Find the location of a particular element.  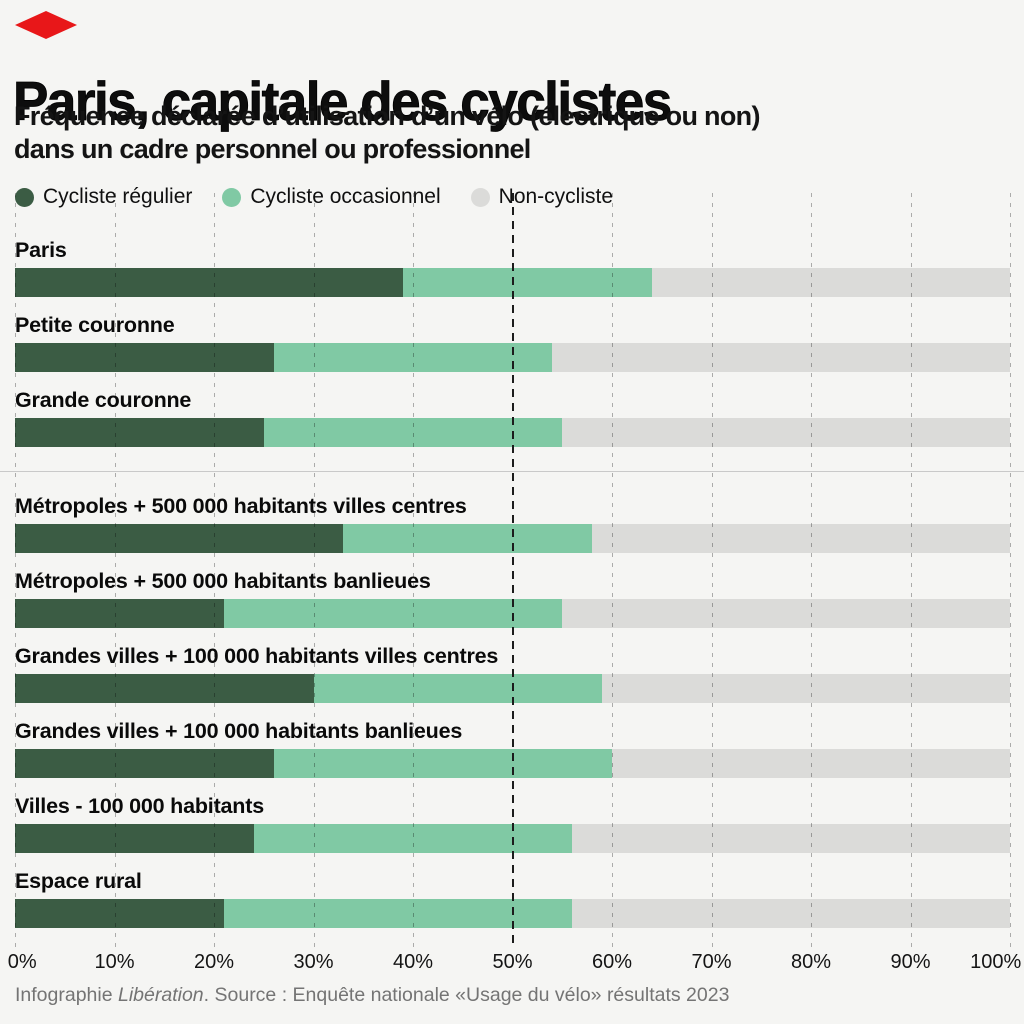

legend-label: Cycliste régulier is located at coordinates (118, 196).